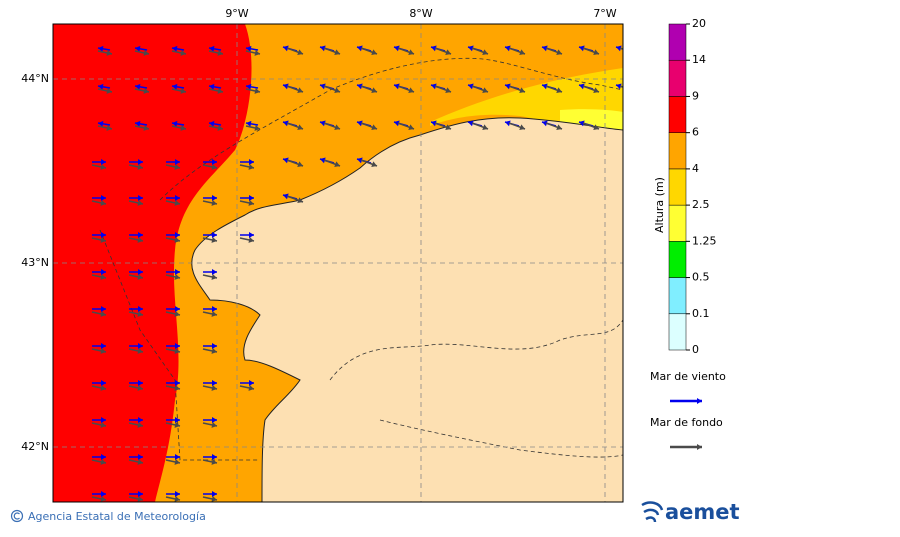  What do you see at coordinates (604, 13) in the screenshot?
I see `lon-label: 7°W` at bounding box center [604, 13].